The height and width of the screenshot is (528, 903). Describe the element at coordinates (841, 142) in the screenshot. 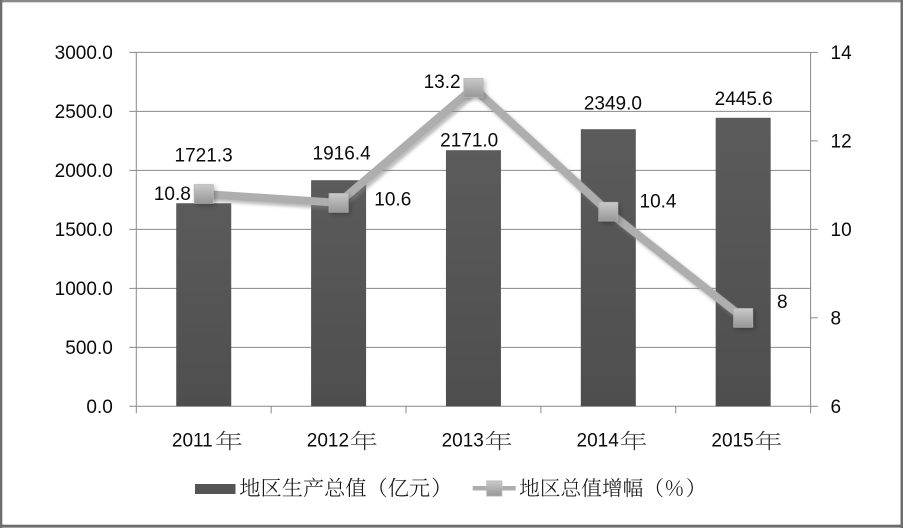

I see `svg-text: 12` at that location.